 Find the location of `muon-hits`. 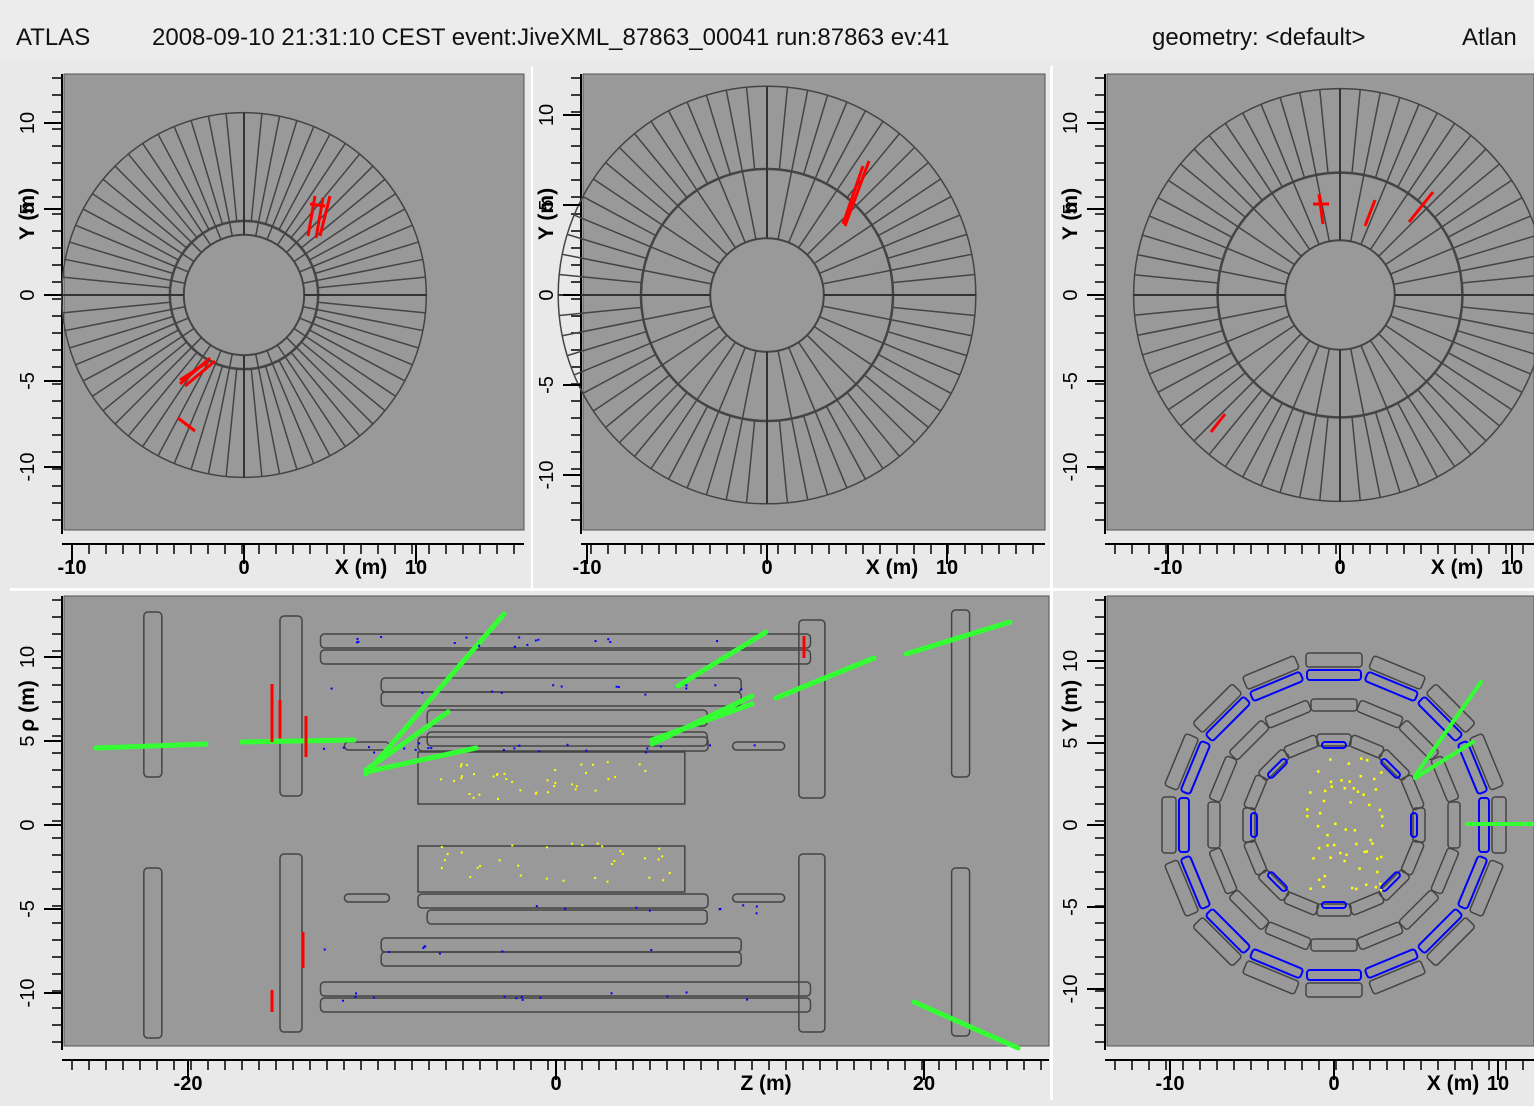

muon-hits is located at coordinates (538, 824).